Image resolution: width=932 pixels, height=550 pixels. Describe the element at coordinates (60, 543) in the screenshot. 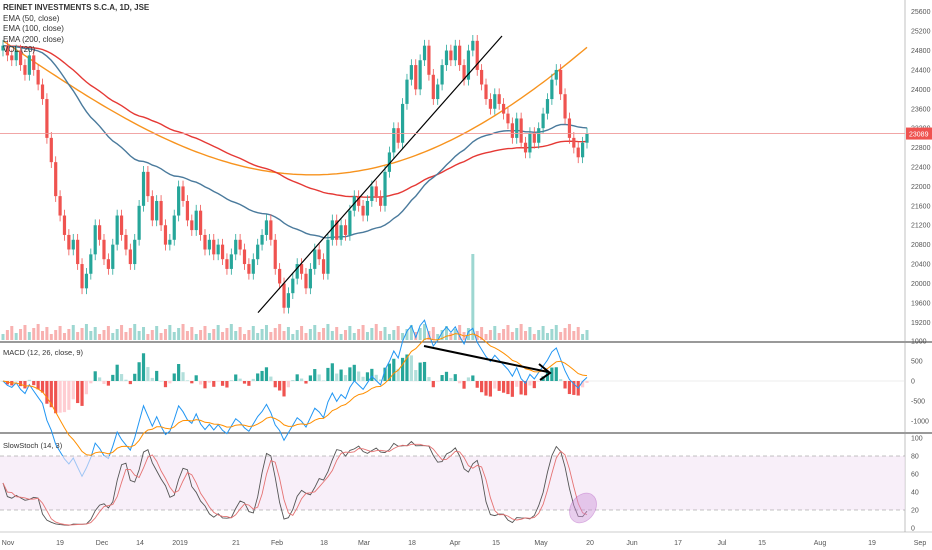

I see `time-tick-label: 19` at that location.